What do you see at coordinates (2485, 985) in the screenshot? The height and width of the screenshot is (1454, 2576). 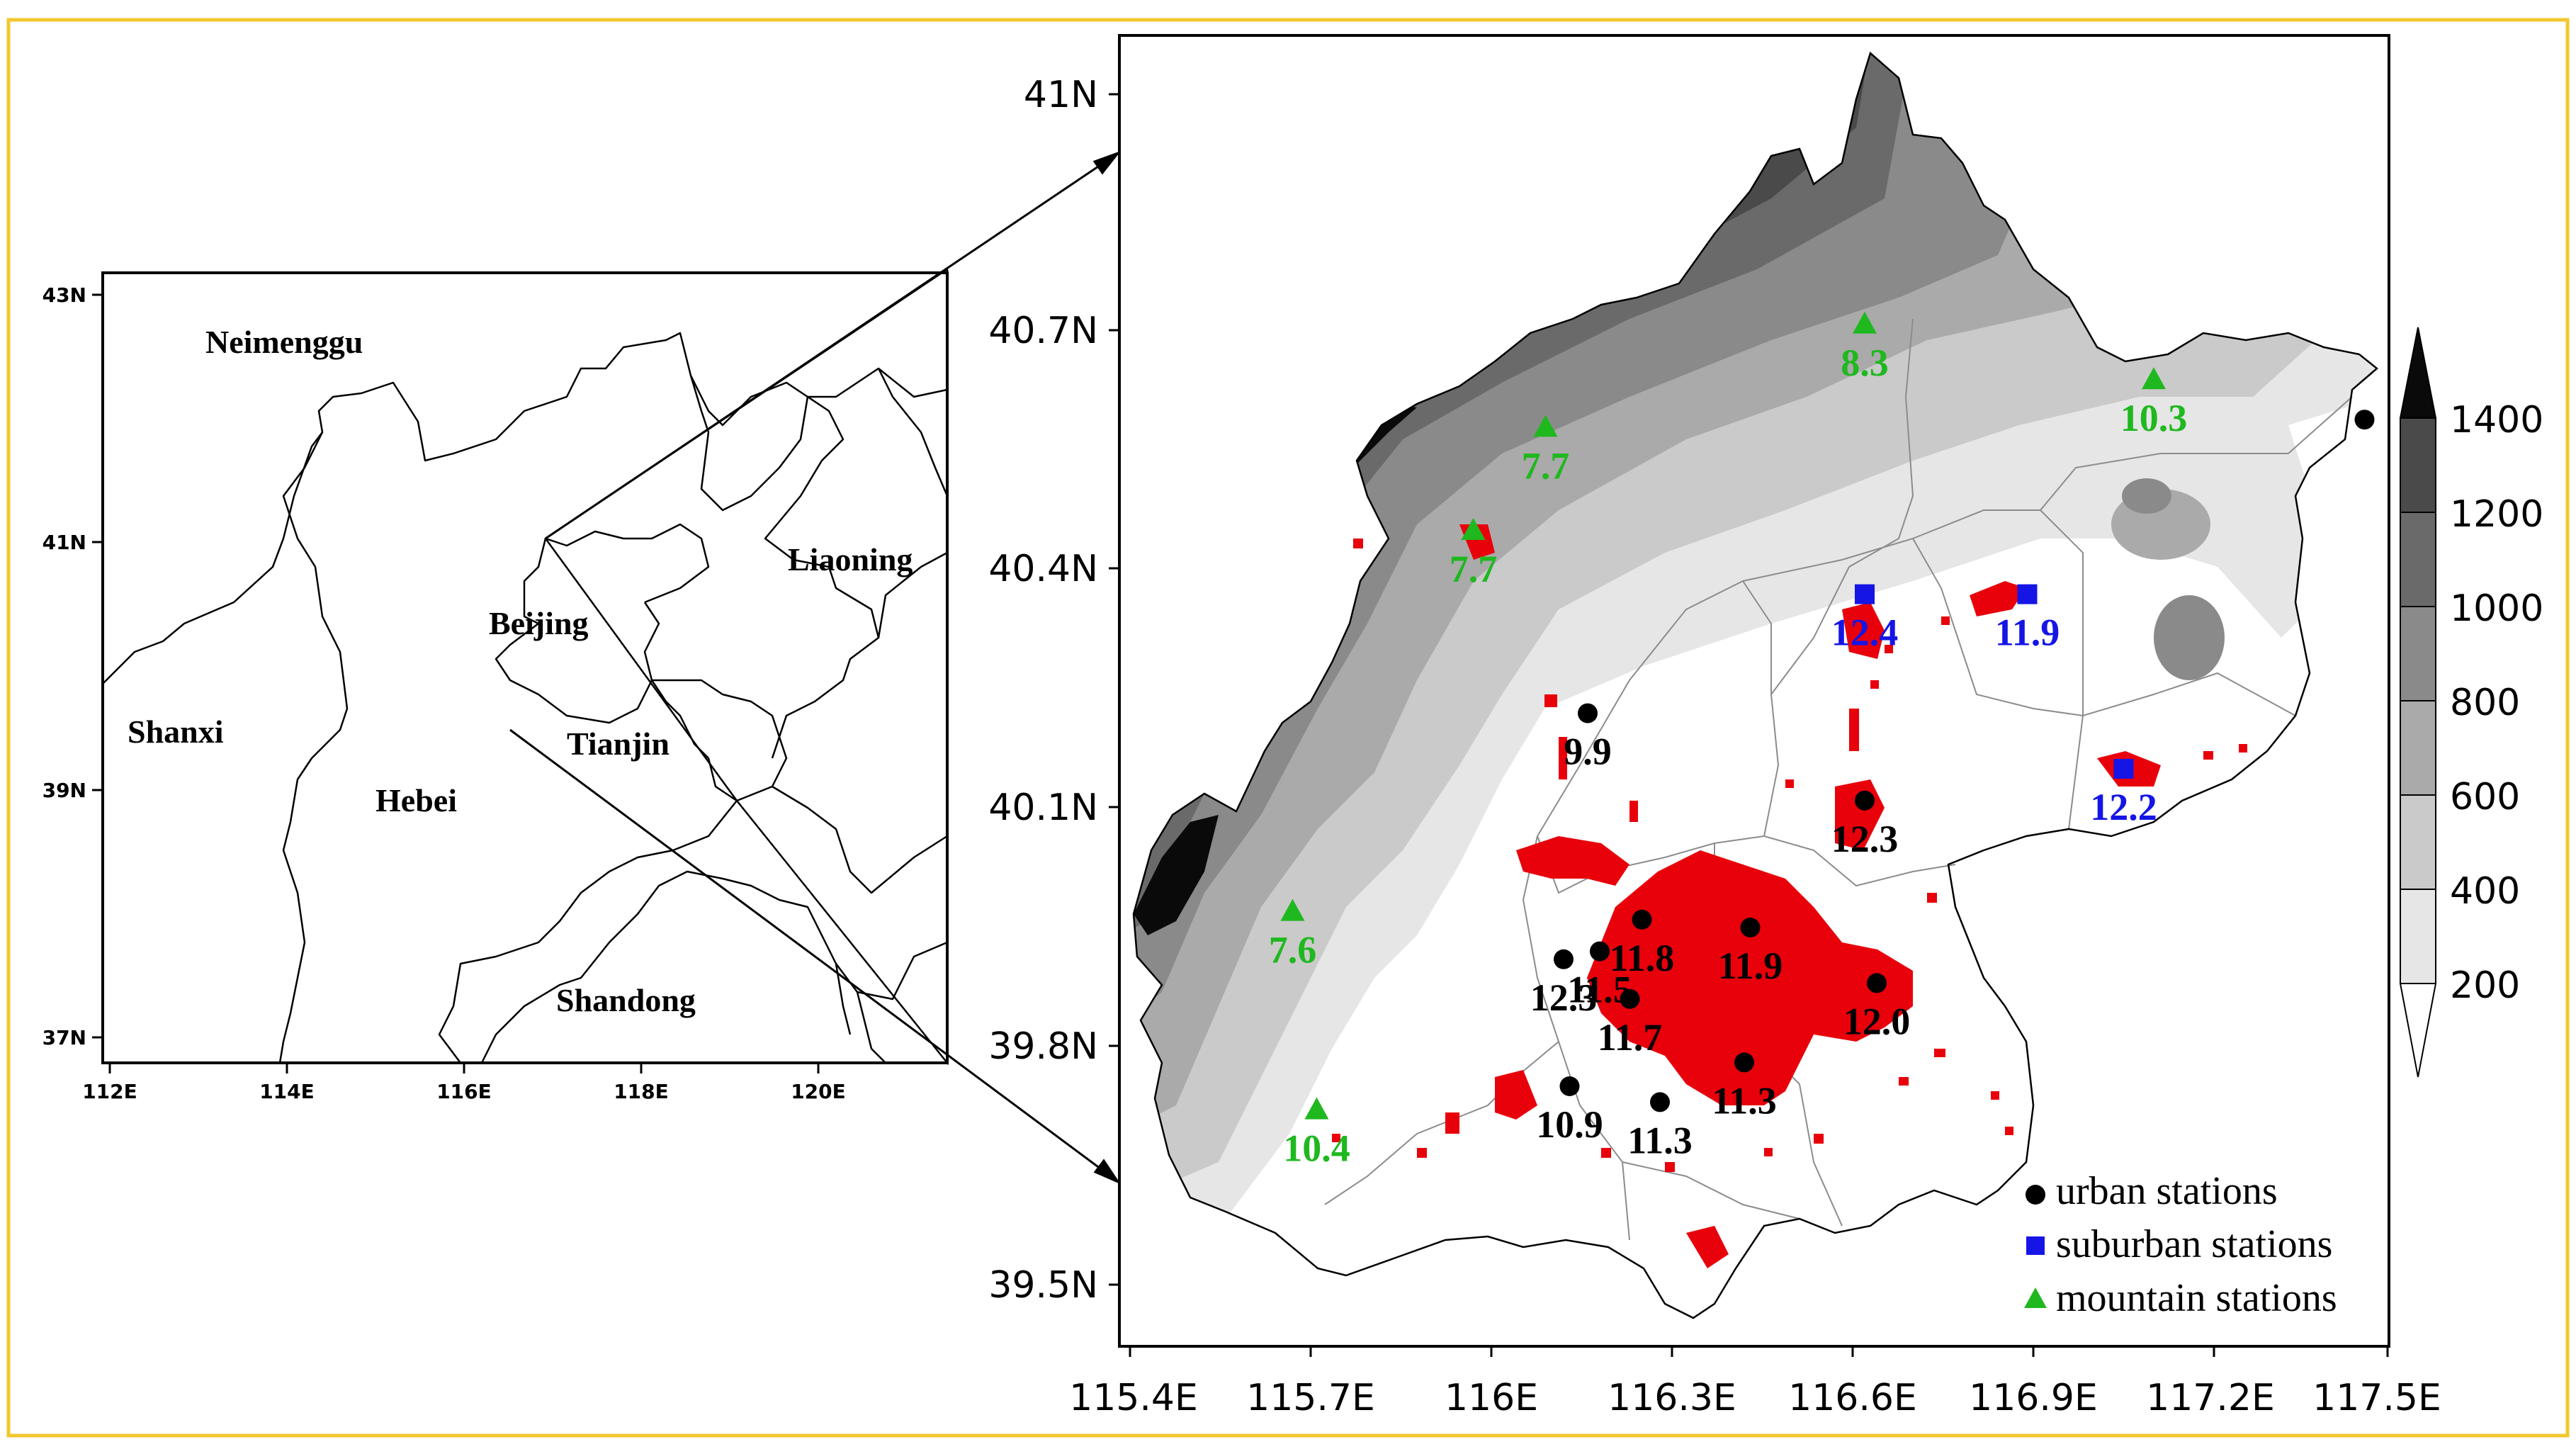 I see `colorbar-label: 200` at bounding box center [2485, 985].